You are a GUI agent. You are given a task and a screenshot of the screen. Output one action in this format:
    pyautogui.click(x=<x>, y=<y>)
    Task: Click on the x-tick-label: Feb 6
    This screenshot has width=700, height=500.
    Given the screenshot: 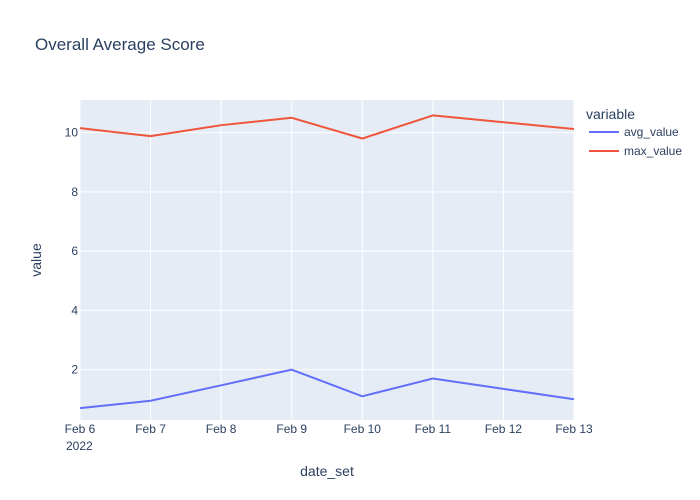 What is the action you would take?
    pyautogui.click(x=80, y=429)
    